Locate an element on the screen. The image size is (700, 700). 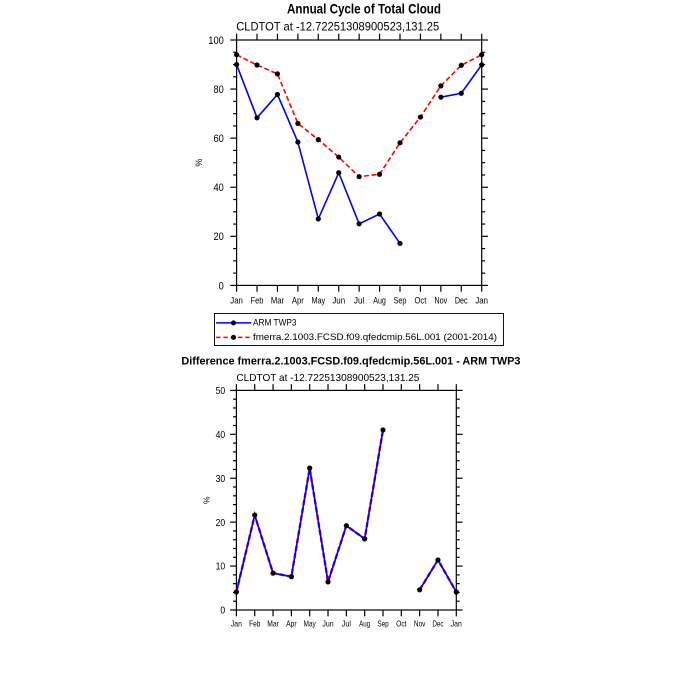
svg-text: Annual Cycle of Total Cloud is located at coordinates (364, 8).